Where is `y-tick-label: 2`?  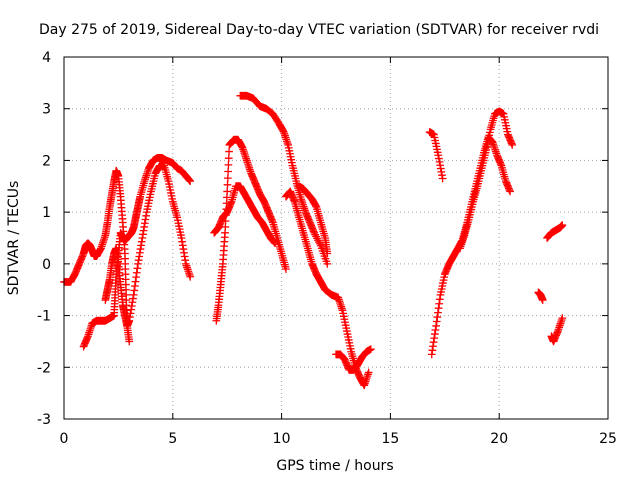
y-tick-label: 2 is located at coordinates (46, 161).